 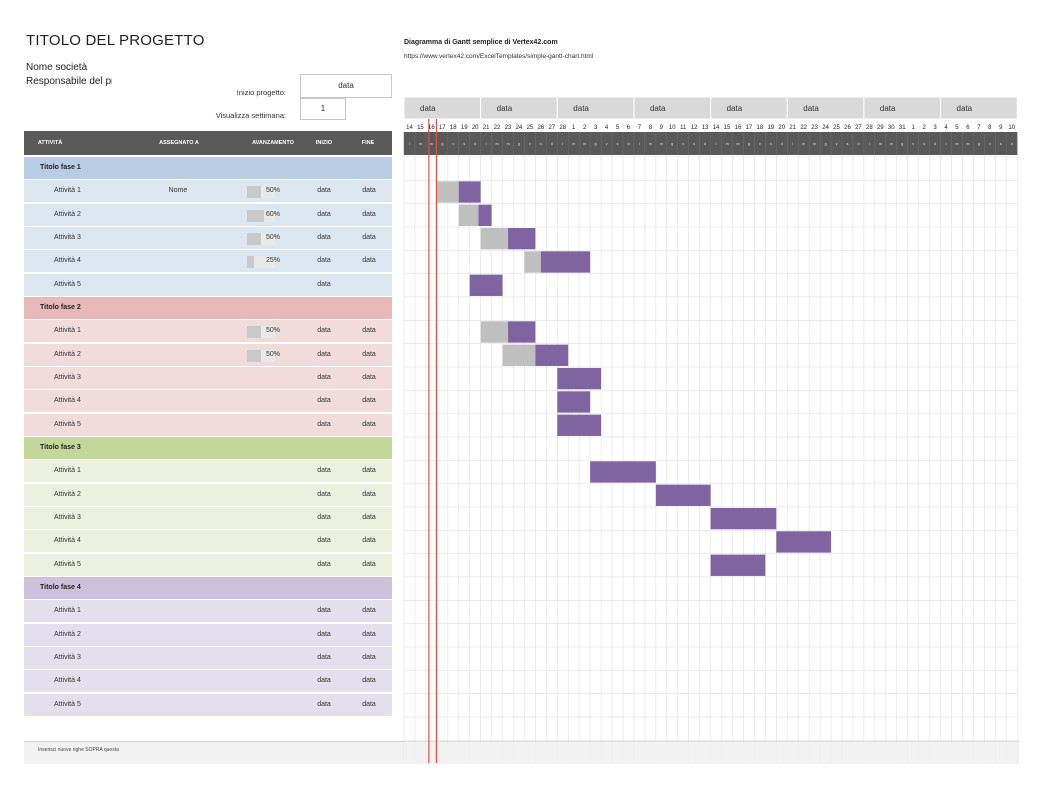 I want to click on display-week-input: 1, so click(x=323, y=109).